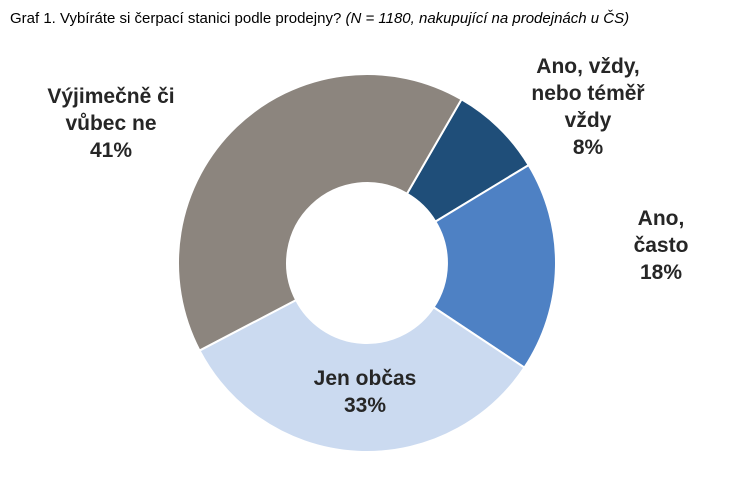 Image resolution: width=751 pixels, height=479 pixels. Describe the element at coordinates (588, 107) in the screenshot. I see `slice-label-ano-vzdy: Ano, vždy, nebo téměř vždy 8%` at that location.